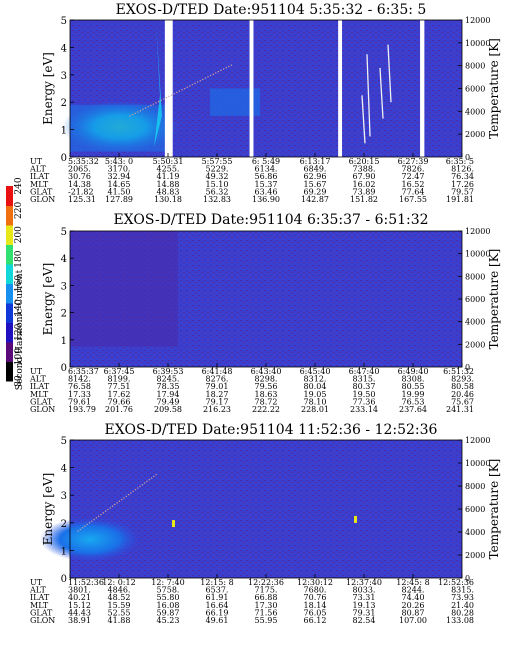 The width and height of the screenshot is (505, 649). Describe the element at coordinates (119, 590) in the screenshot. I see `table-cell: 4846.` at that location.